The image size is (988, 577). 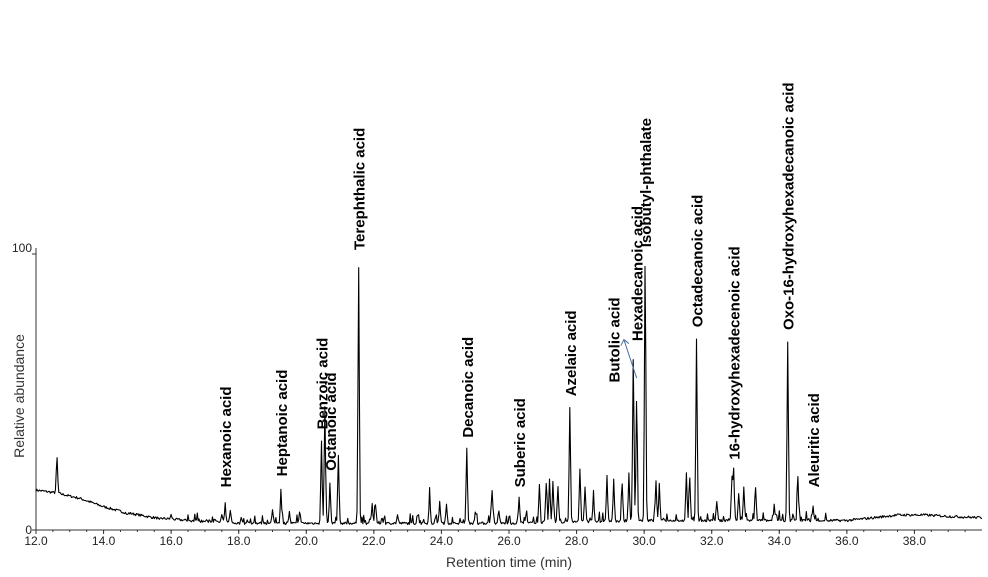 I want to click on x-tick-label: 24.0, so click(x=442, y=541).